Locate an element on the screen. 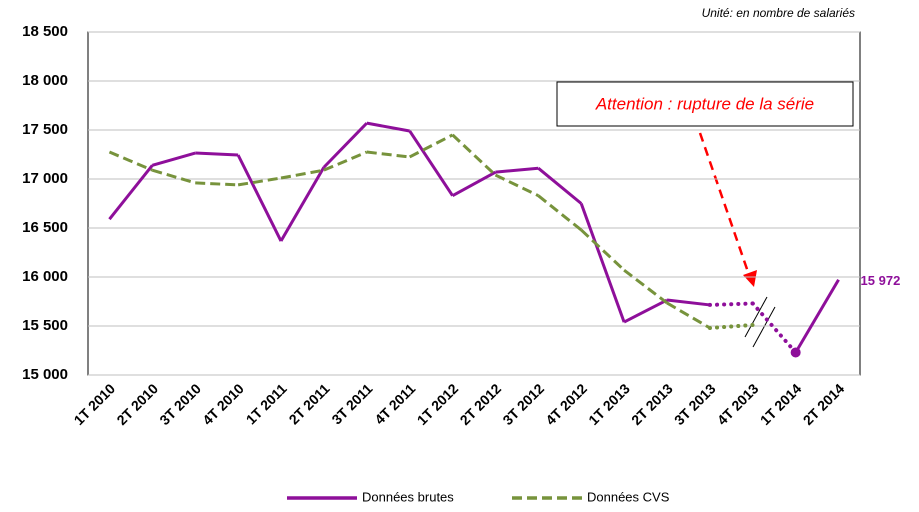 Image resolution: width=919 pixels, height=512 pixels. x-tick-label: 1T 2013 is located at coordinates (609, 404).